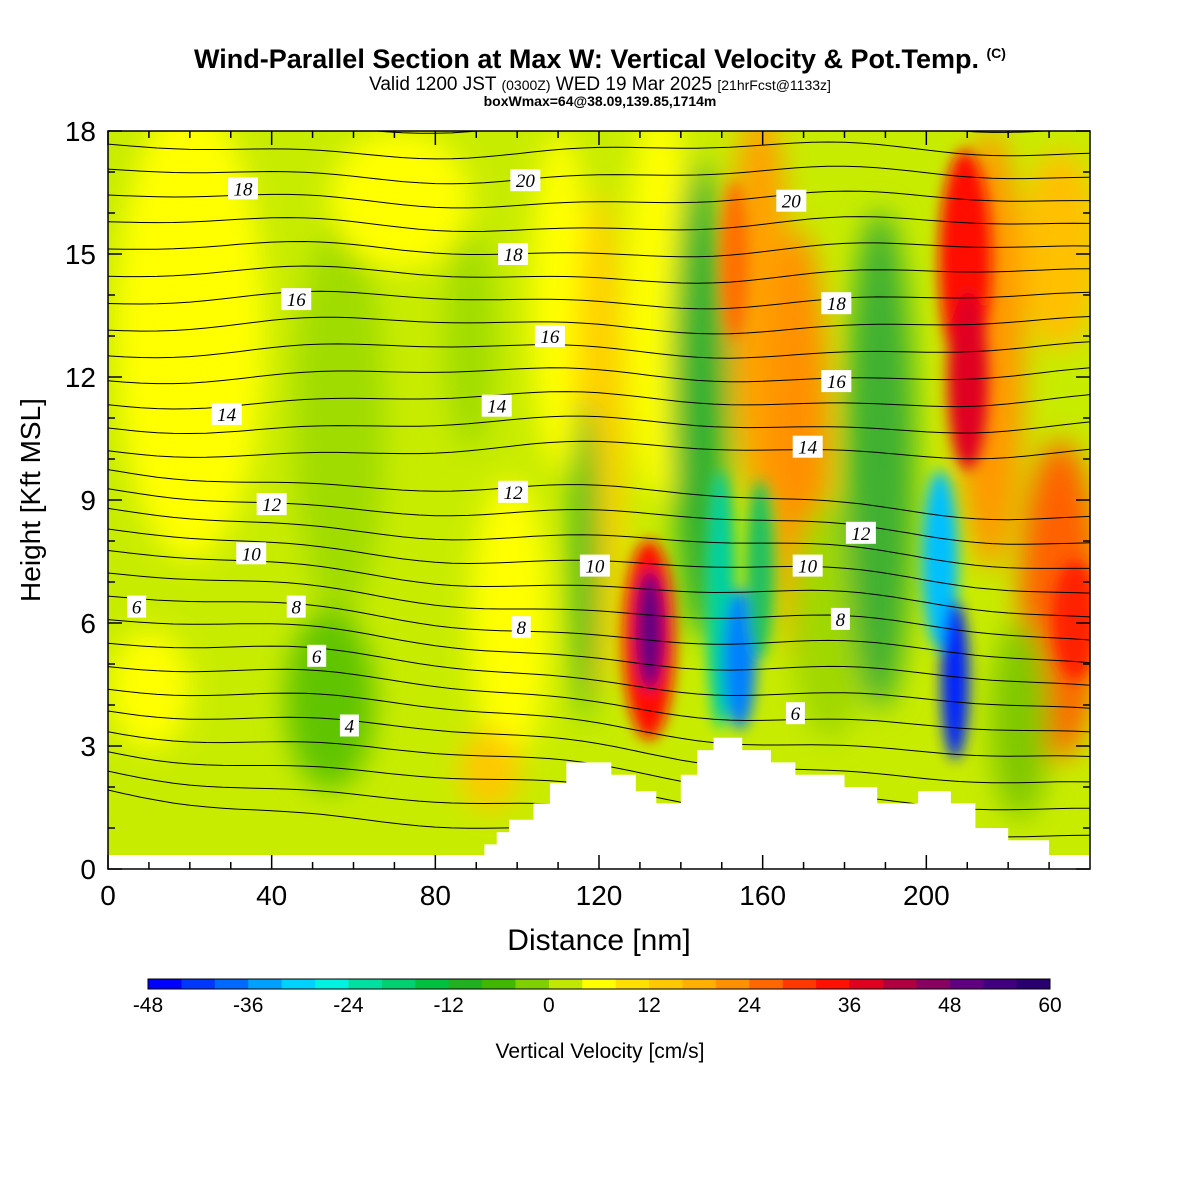 This screenshot has height=1200, width=1200. I want to click on x-tick-label: 0, so click(108, 895).